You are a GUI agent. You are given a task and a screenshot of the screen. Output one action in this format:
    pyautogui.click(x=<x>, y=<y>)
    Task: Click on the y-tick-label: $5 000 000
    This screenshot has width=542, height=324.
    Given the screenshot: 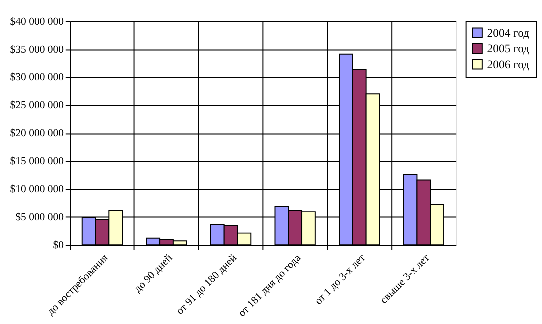 What is the action you would take?
    pyautogui.click(x=40, y=218)
    